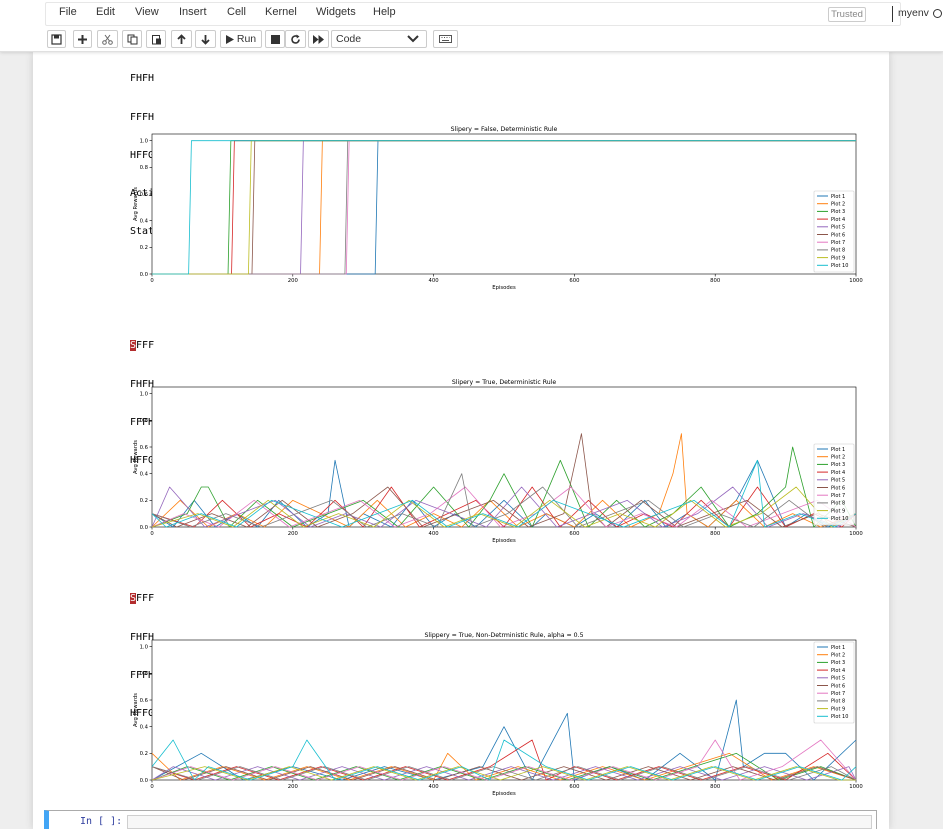 The height and width of the screenshot is (829, 943). I want to click on cut-button, so click(107, 39).